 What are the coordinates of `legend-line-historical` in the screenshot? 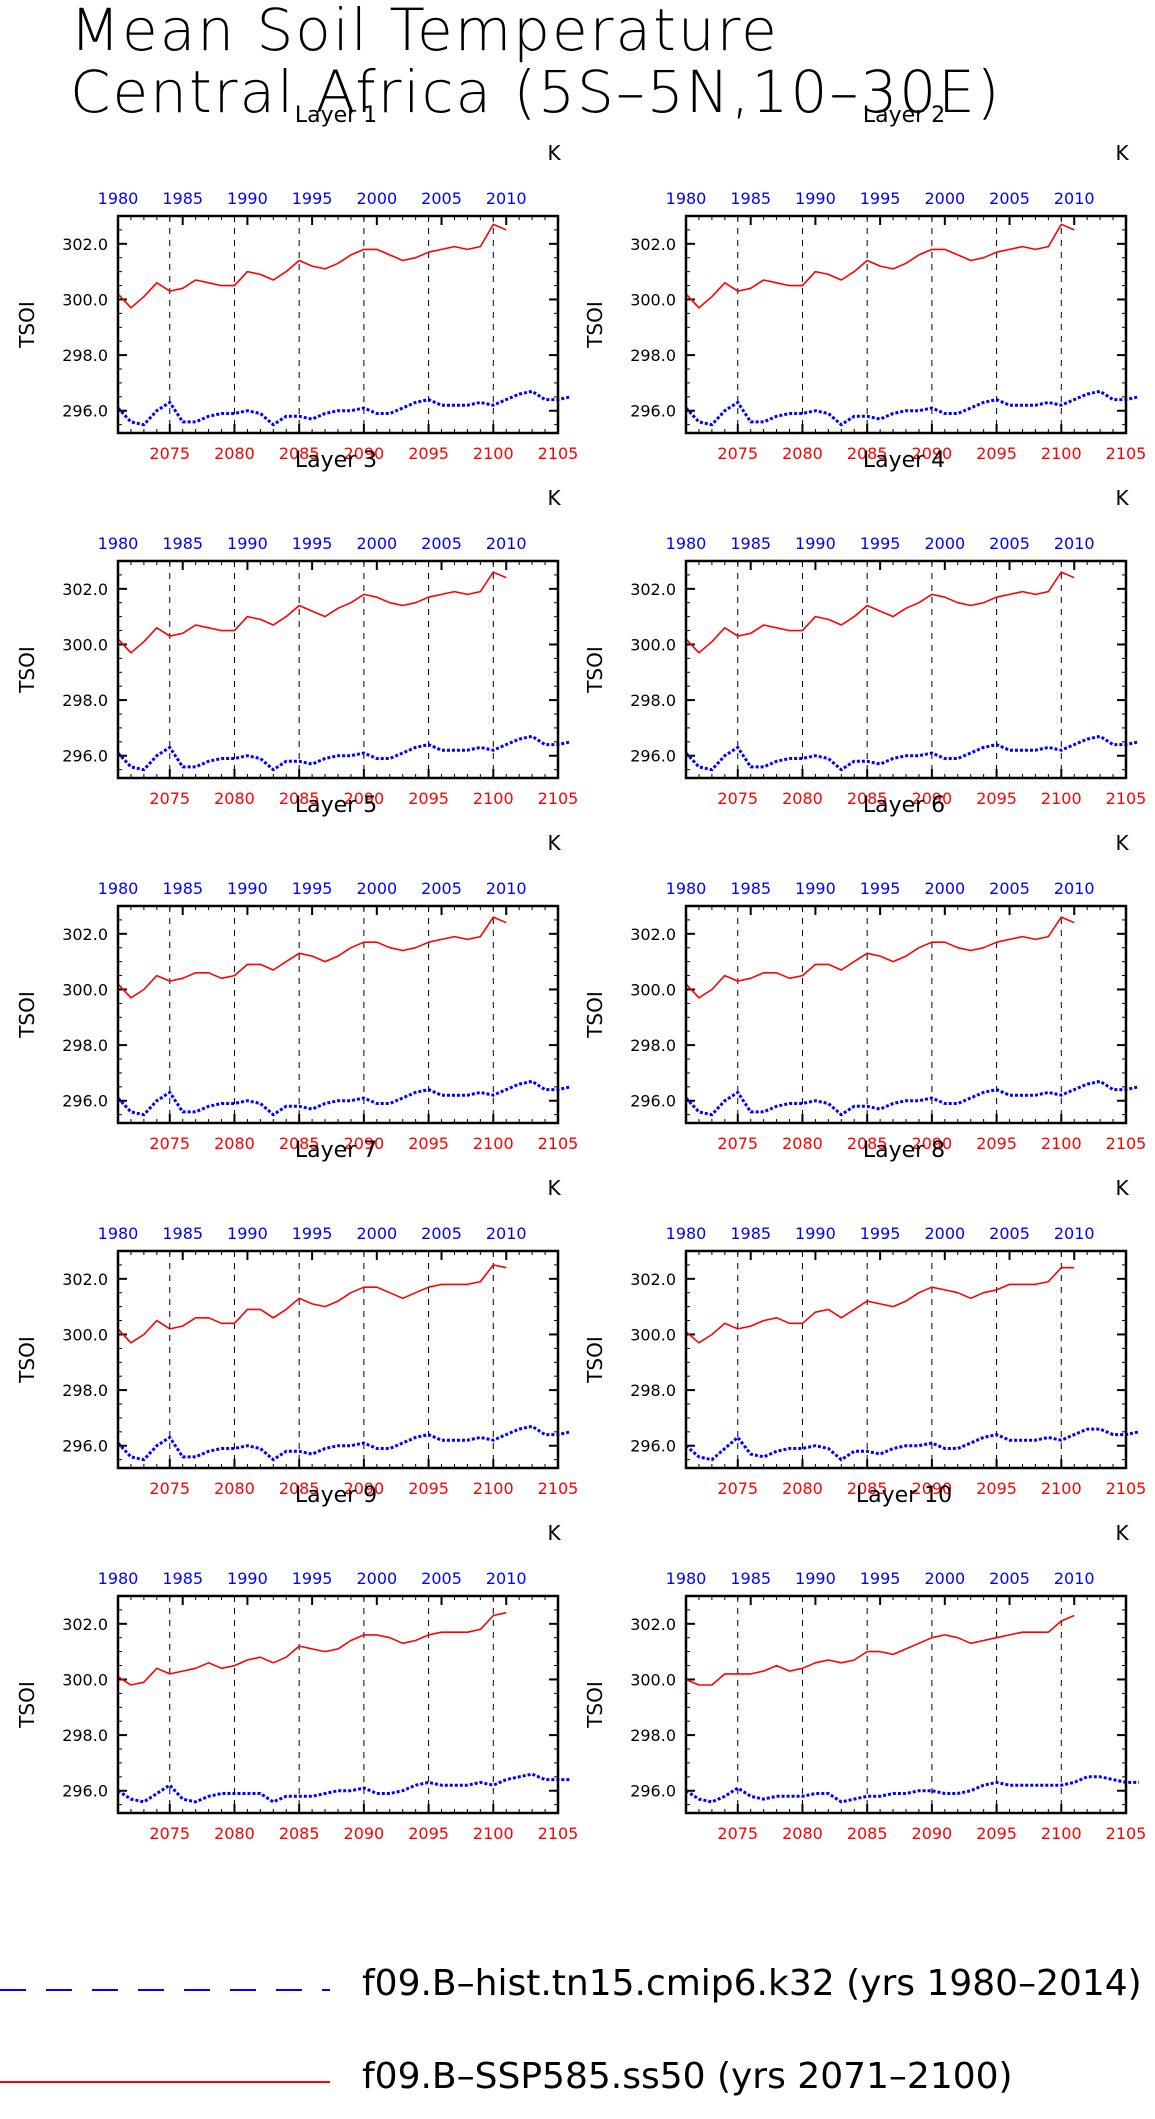 It's located at (165, 1990).